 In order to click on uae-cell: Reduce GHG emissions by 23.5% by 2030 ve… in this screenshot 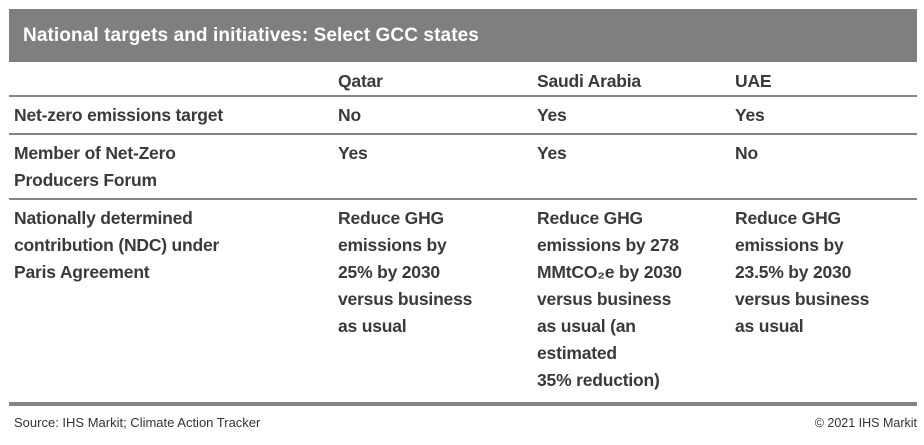, I will do `click(802, 272)`.